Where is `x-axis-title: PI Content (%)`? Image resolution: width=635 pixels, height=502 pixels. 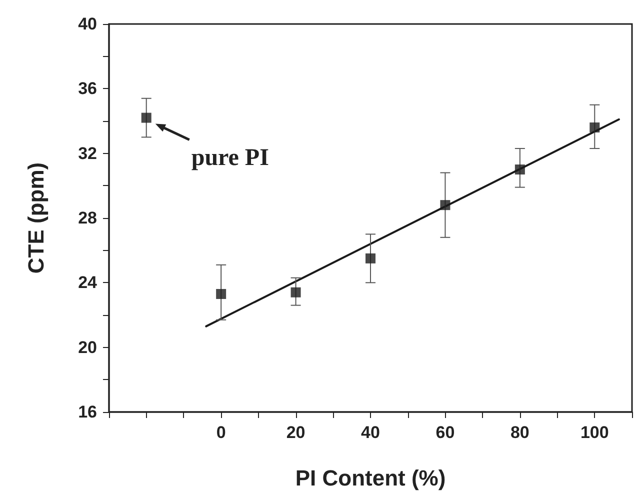
x-axis-title: PI Content (%) is located at coordinates (370, 478).